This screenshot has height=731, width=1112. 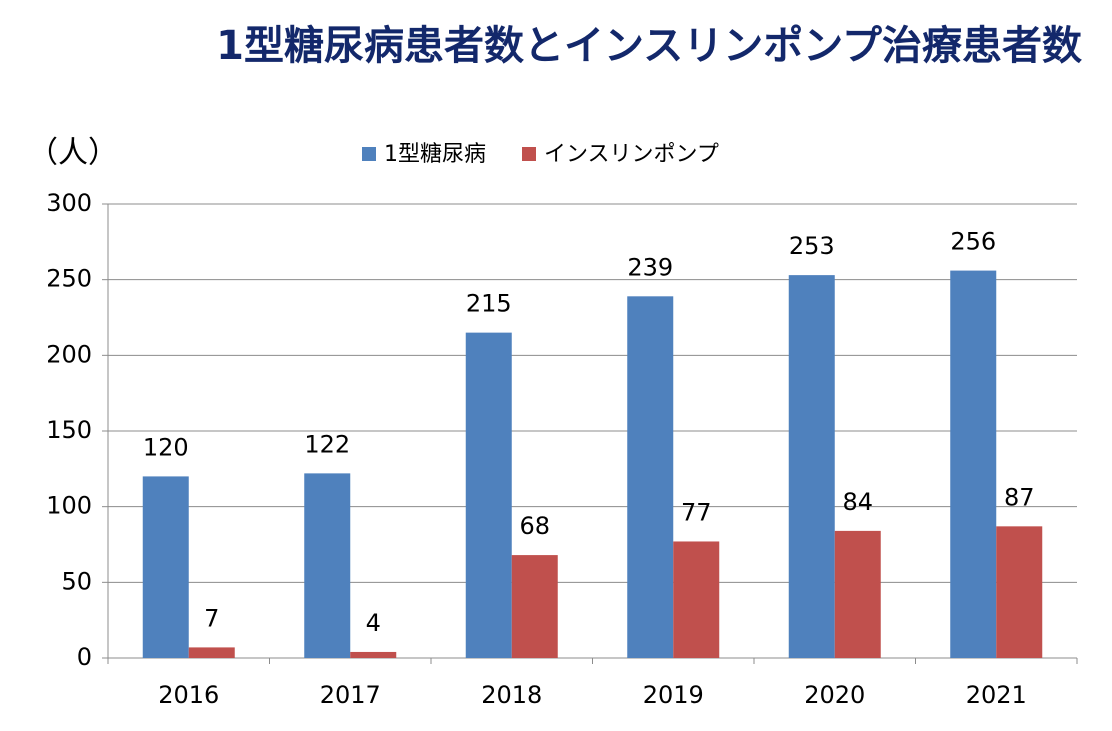 I want to click on x-tick-label: 2018, so click(x=511, y=695).